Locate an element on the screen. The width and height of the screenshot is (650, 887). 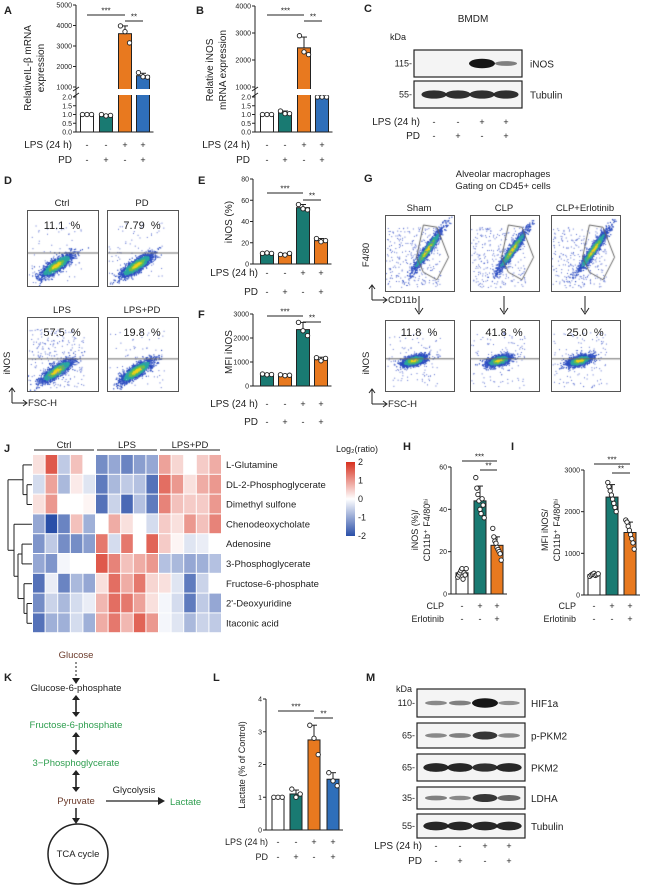
y-axis-label: Lactate (% of Control) is located at coordinates (242, 765).